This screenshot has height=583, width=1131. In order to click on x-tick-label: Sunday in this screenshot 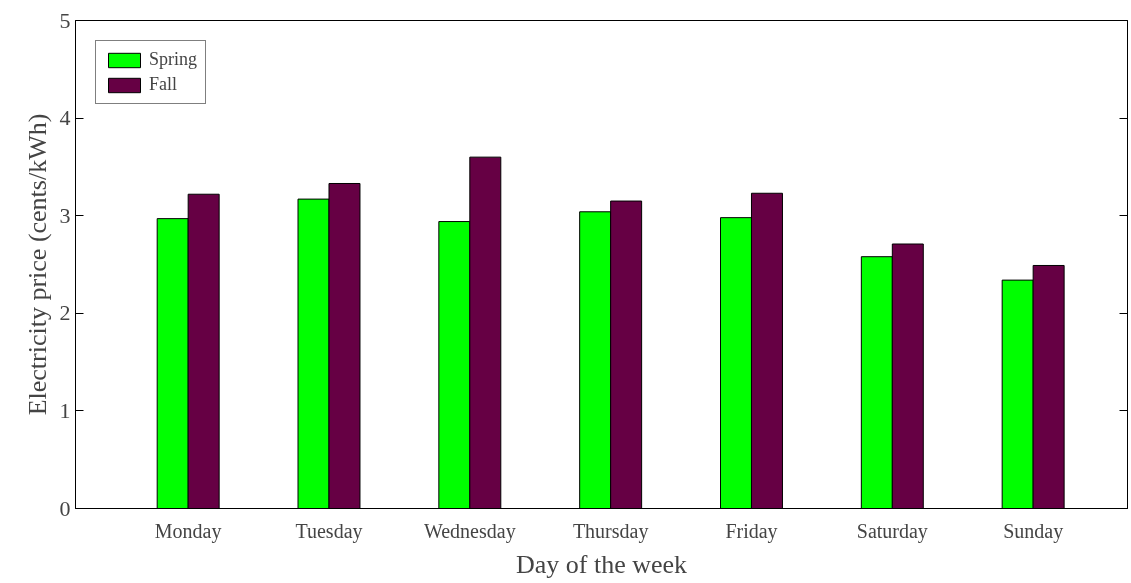, I will do `click(1033, 531)`.